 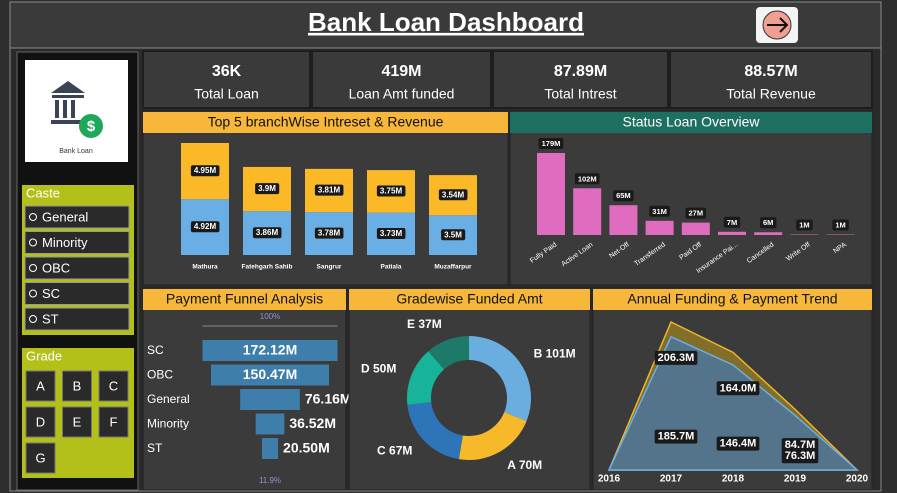 What do you see at coordinates (401, 71) in the screenshot?
I see `kpi-value: 419M` at bounding box center [401, 71].